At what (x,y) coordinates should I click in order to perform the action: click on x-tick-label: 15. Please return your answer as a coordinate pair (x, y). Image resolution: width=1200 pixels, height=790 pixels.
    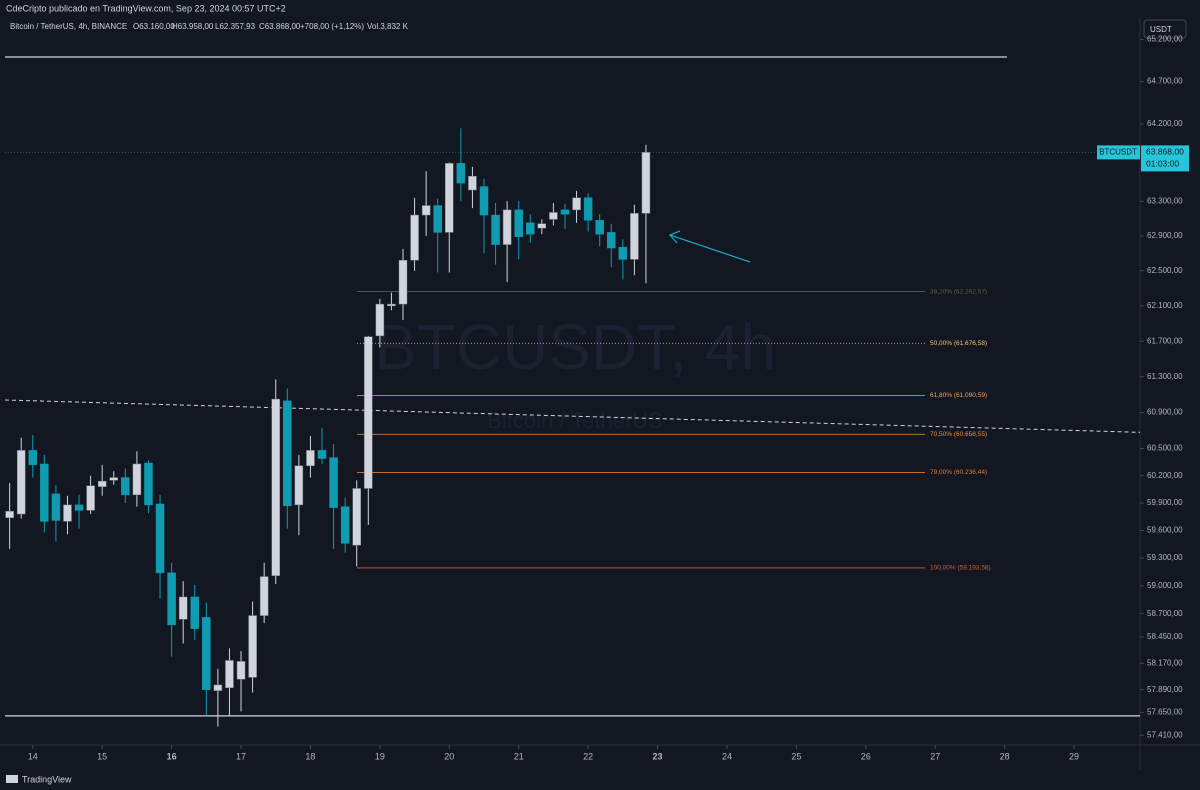
    Looking at the image, I should click on (102, 756).